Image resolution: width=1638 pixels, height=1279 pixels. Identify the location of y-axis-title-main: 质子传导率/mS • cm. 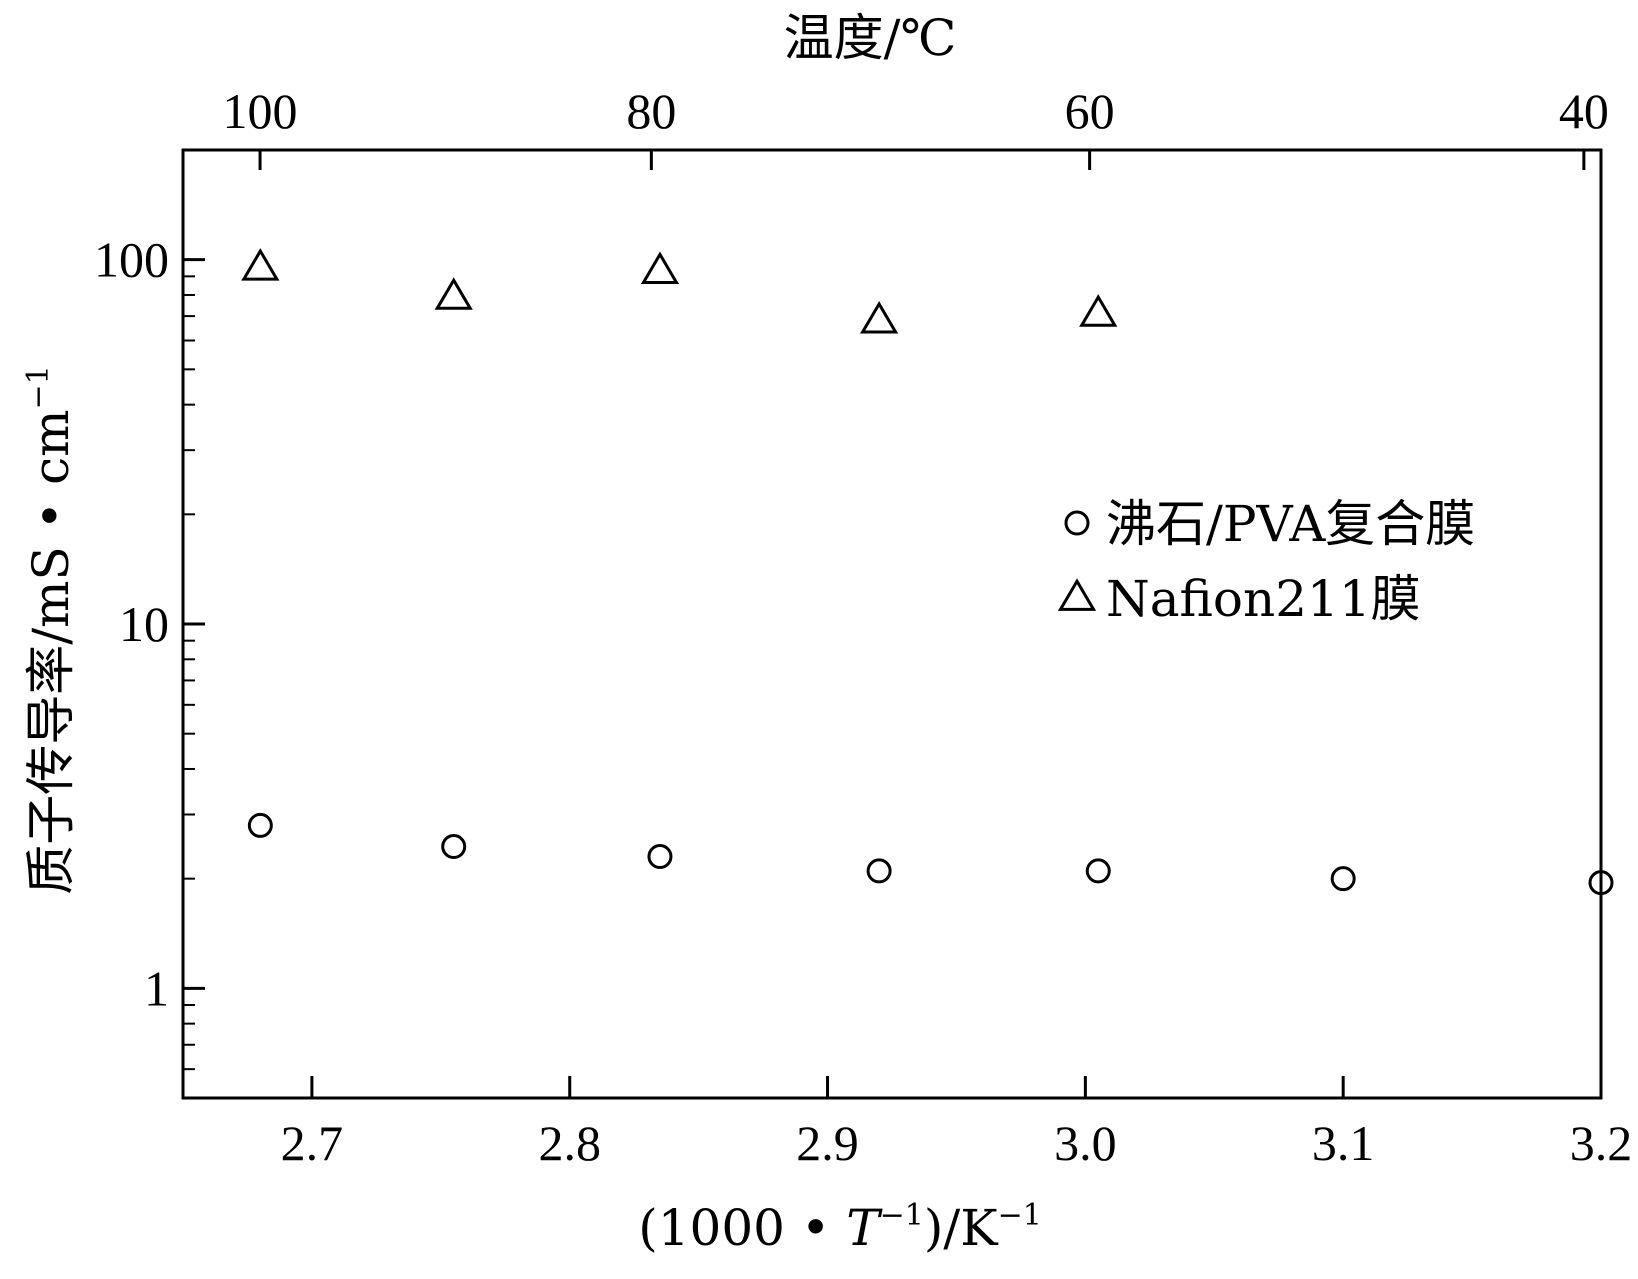
(51, 652).